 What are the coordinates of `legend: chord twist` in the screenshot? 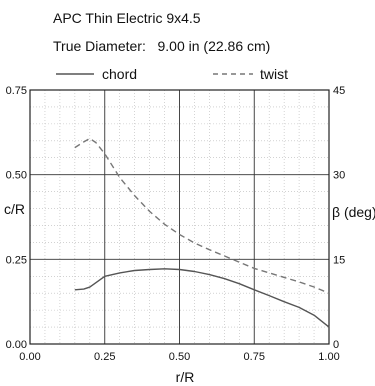 It's located at (172, 74).